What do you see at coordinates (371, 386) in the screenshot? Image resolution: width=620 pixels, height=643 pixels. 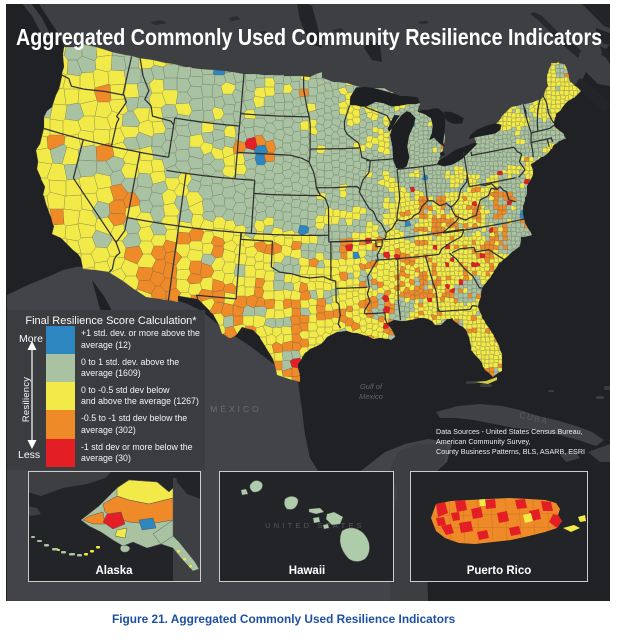 I see `svg-text: Gulf of` at bounding box center [371, 386].